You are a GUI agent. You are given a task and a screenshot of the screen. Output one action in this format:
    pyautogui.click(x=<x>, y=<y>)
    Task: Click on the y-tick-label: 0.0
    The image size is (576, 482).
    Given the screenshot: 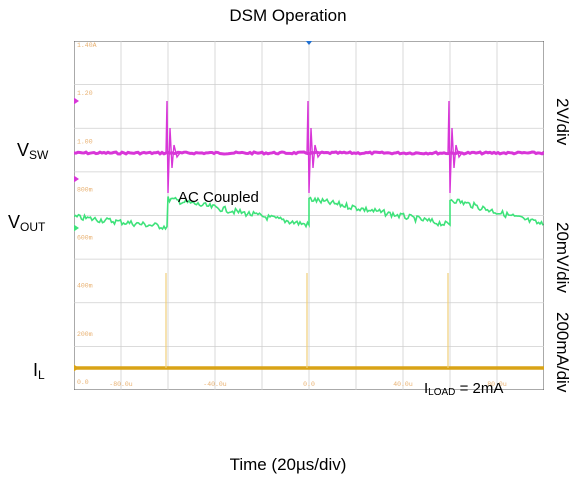 What is the action you would take?
    pyautogui.click(x=83, y=382)
    